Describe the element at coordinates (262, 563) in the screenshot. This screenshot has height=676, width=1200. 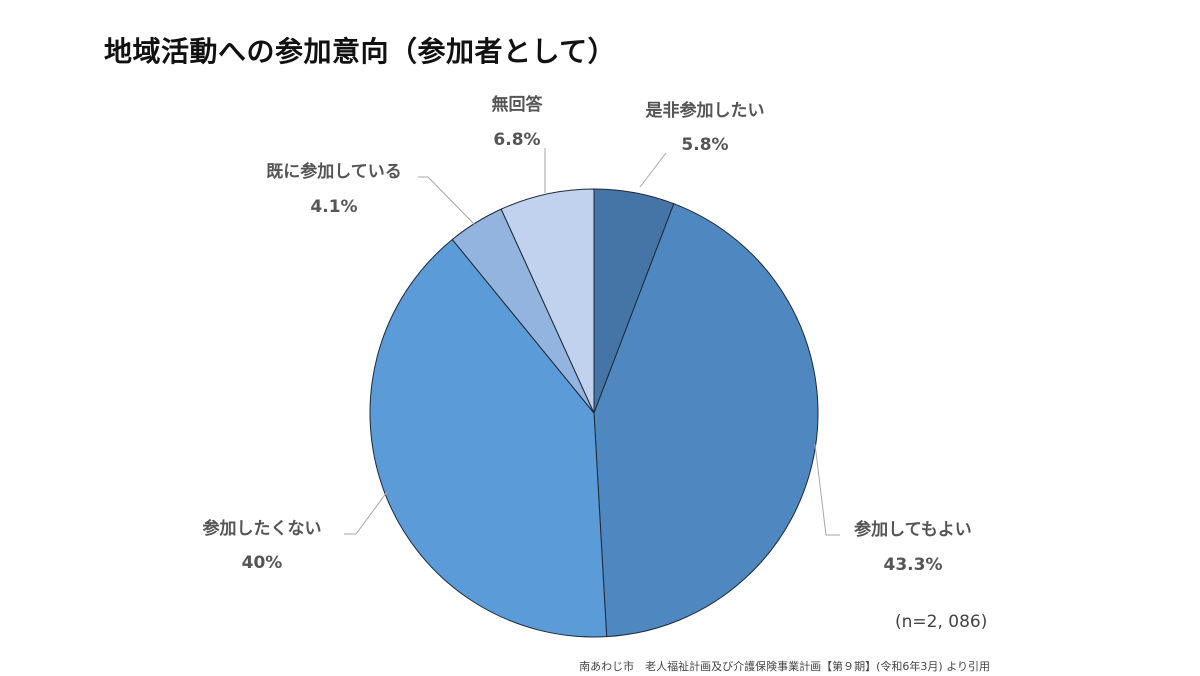
I see `slice-value-label: 40%` at that location.